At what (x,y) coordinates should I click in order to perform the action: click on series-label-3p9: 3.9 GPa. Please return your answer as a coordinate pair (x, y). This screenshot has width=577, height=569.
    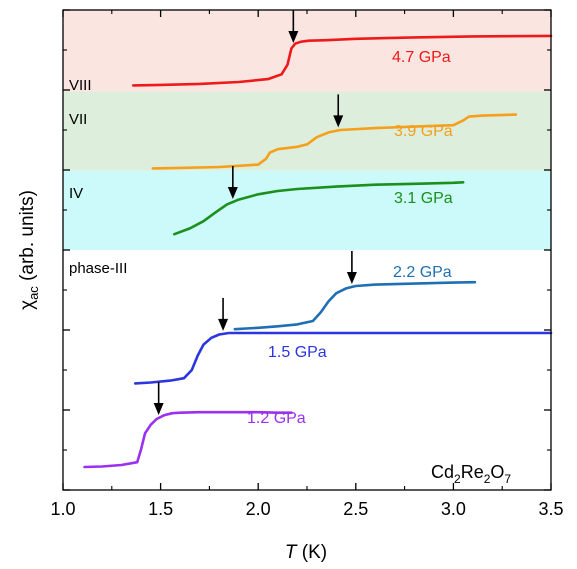
    Looking at the image, I should click on (423, 131).